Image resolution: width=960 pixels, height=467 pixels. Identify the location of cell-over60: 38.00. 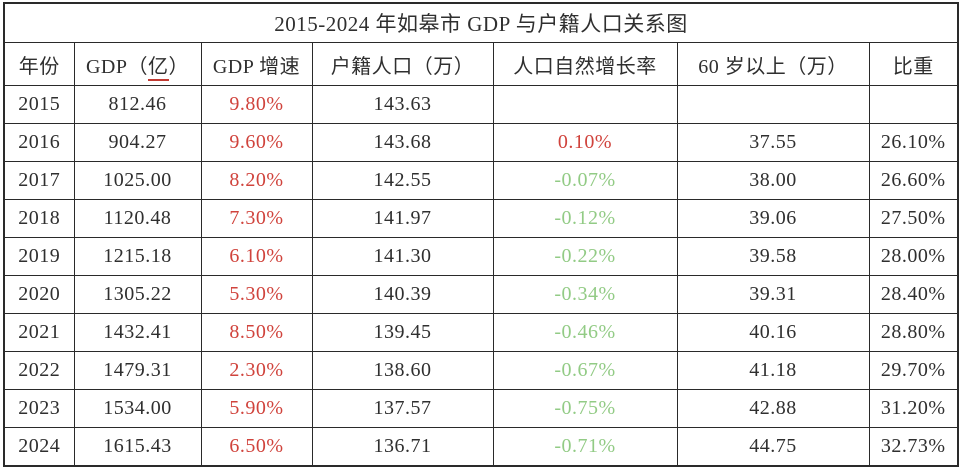
(773, 180).